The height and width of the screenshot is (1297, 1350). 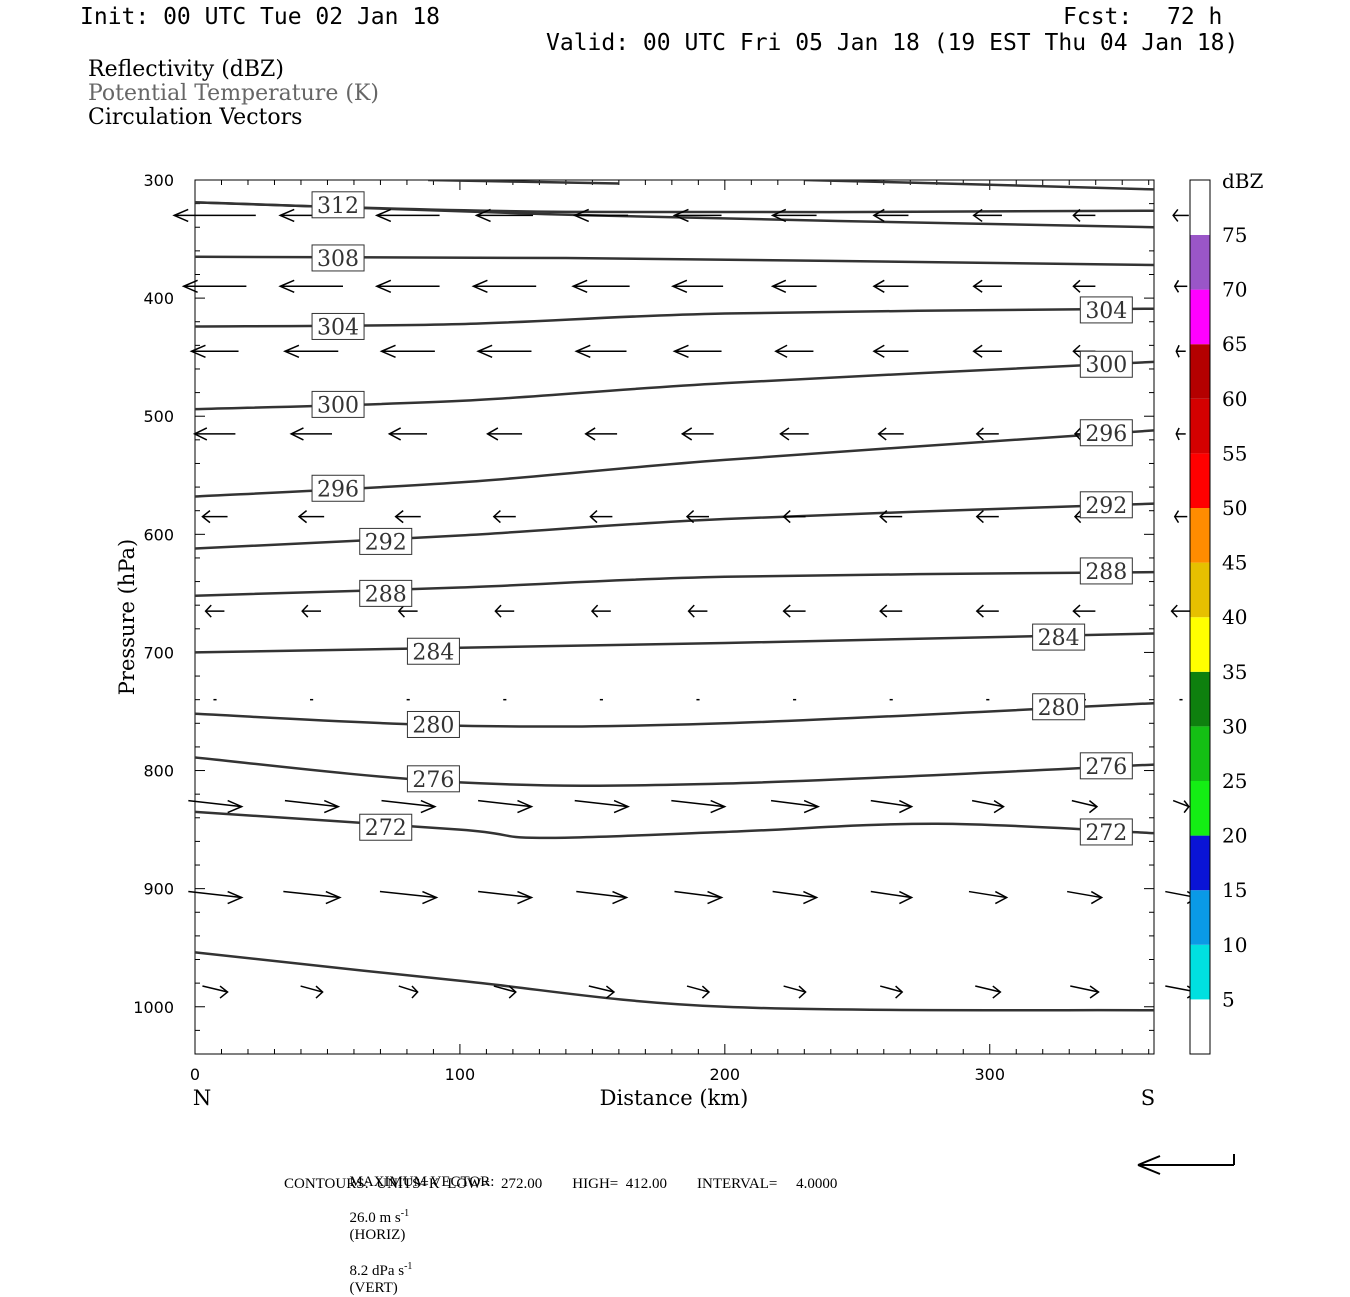 I want to click on x-tick-label: 0, so click(x=195, y=1074).